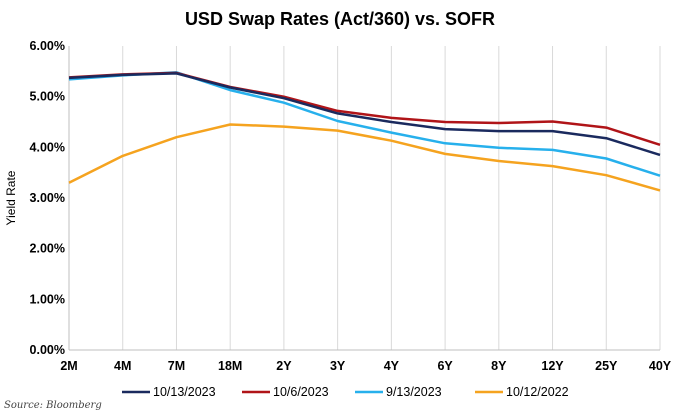 This screenshot has height=414, width=681. I want to click on x-tick-label: 6Y, so click(445, 366).